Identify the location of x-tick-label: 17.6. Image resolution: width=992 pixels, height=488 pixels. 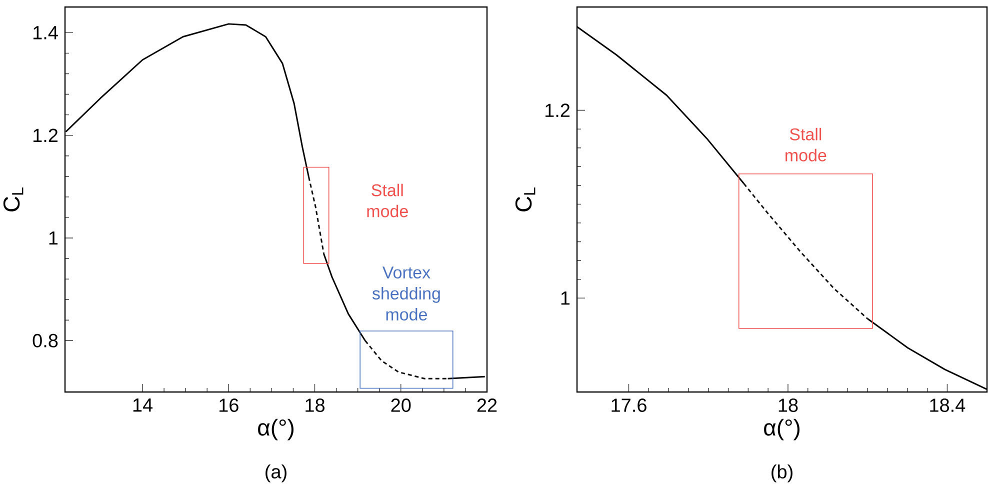
(629, 405).